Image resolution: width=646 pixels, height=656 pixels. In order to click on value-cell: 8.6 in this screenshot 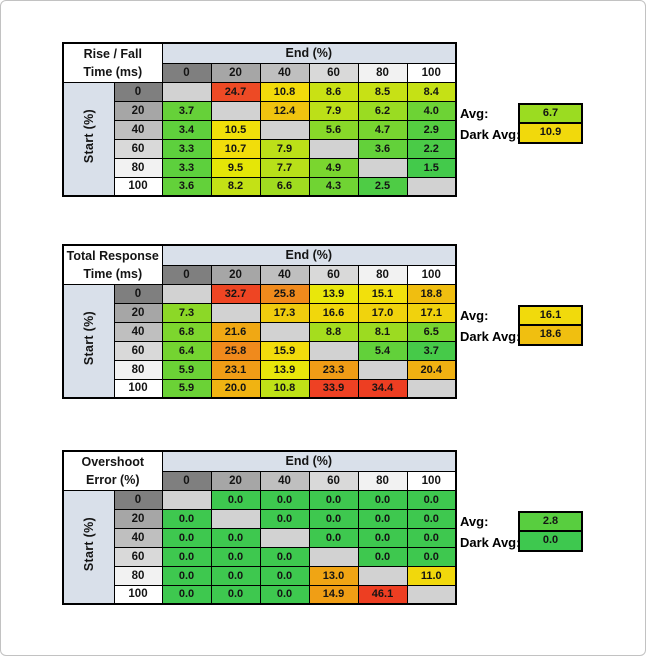, I will do `click(333, 91)`.